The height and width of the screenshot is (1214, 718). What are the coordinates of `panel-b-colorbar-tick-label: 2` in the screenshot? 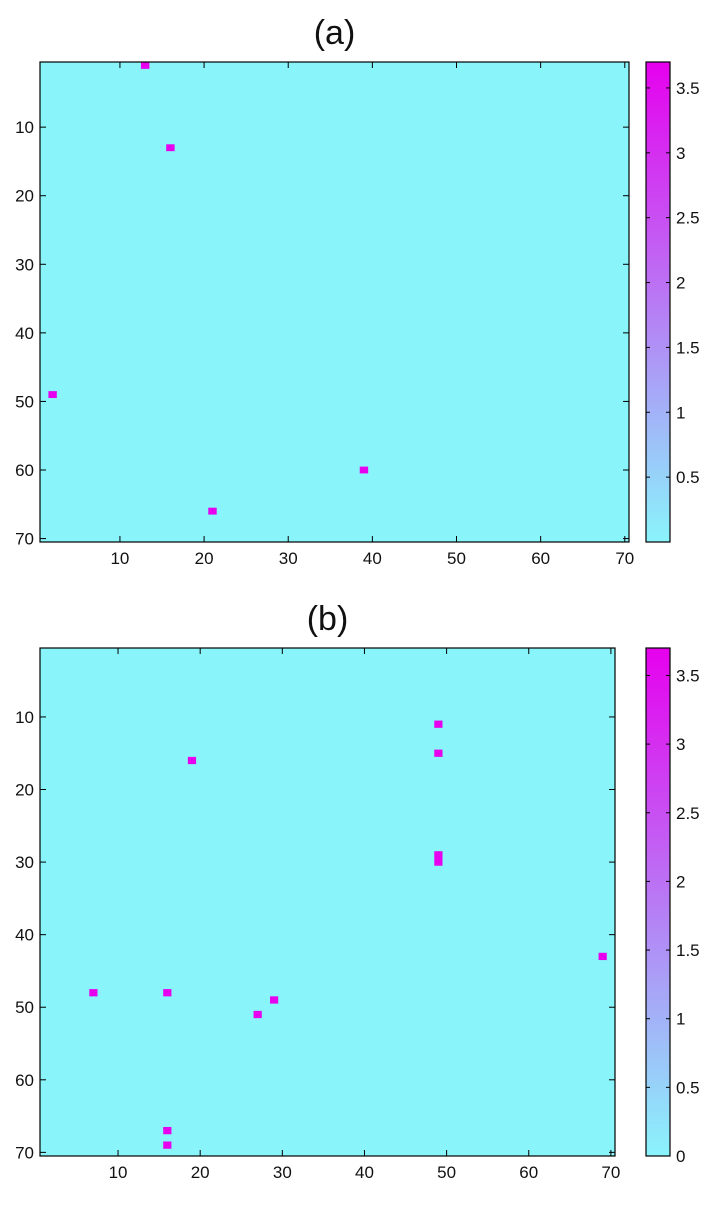 It's located at (680, 881).